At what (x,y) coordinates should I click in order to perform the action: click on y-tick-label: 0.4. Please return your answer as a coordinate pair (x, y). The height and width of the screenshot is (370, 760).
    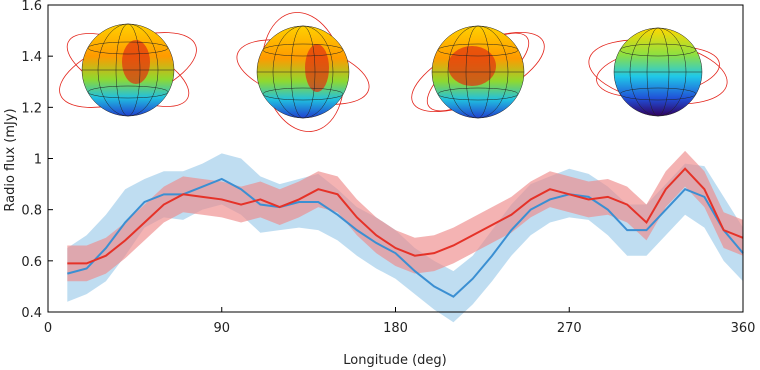
    Looking at the image, I should click on (31, 313).